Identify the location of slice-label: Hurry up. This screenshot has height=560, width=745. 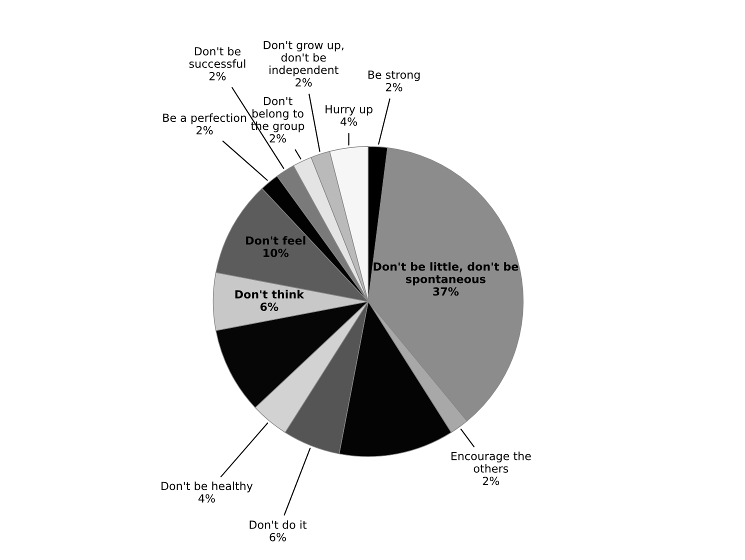
(349, 110).